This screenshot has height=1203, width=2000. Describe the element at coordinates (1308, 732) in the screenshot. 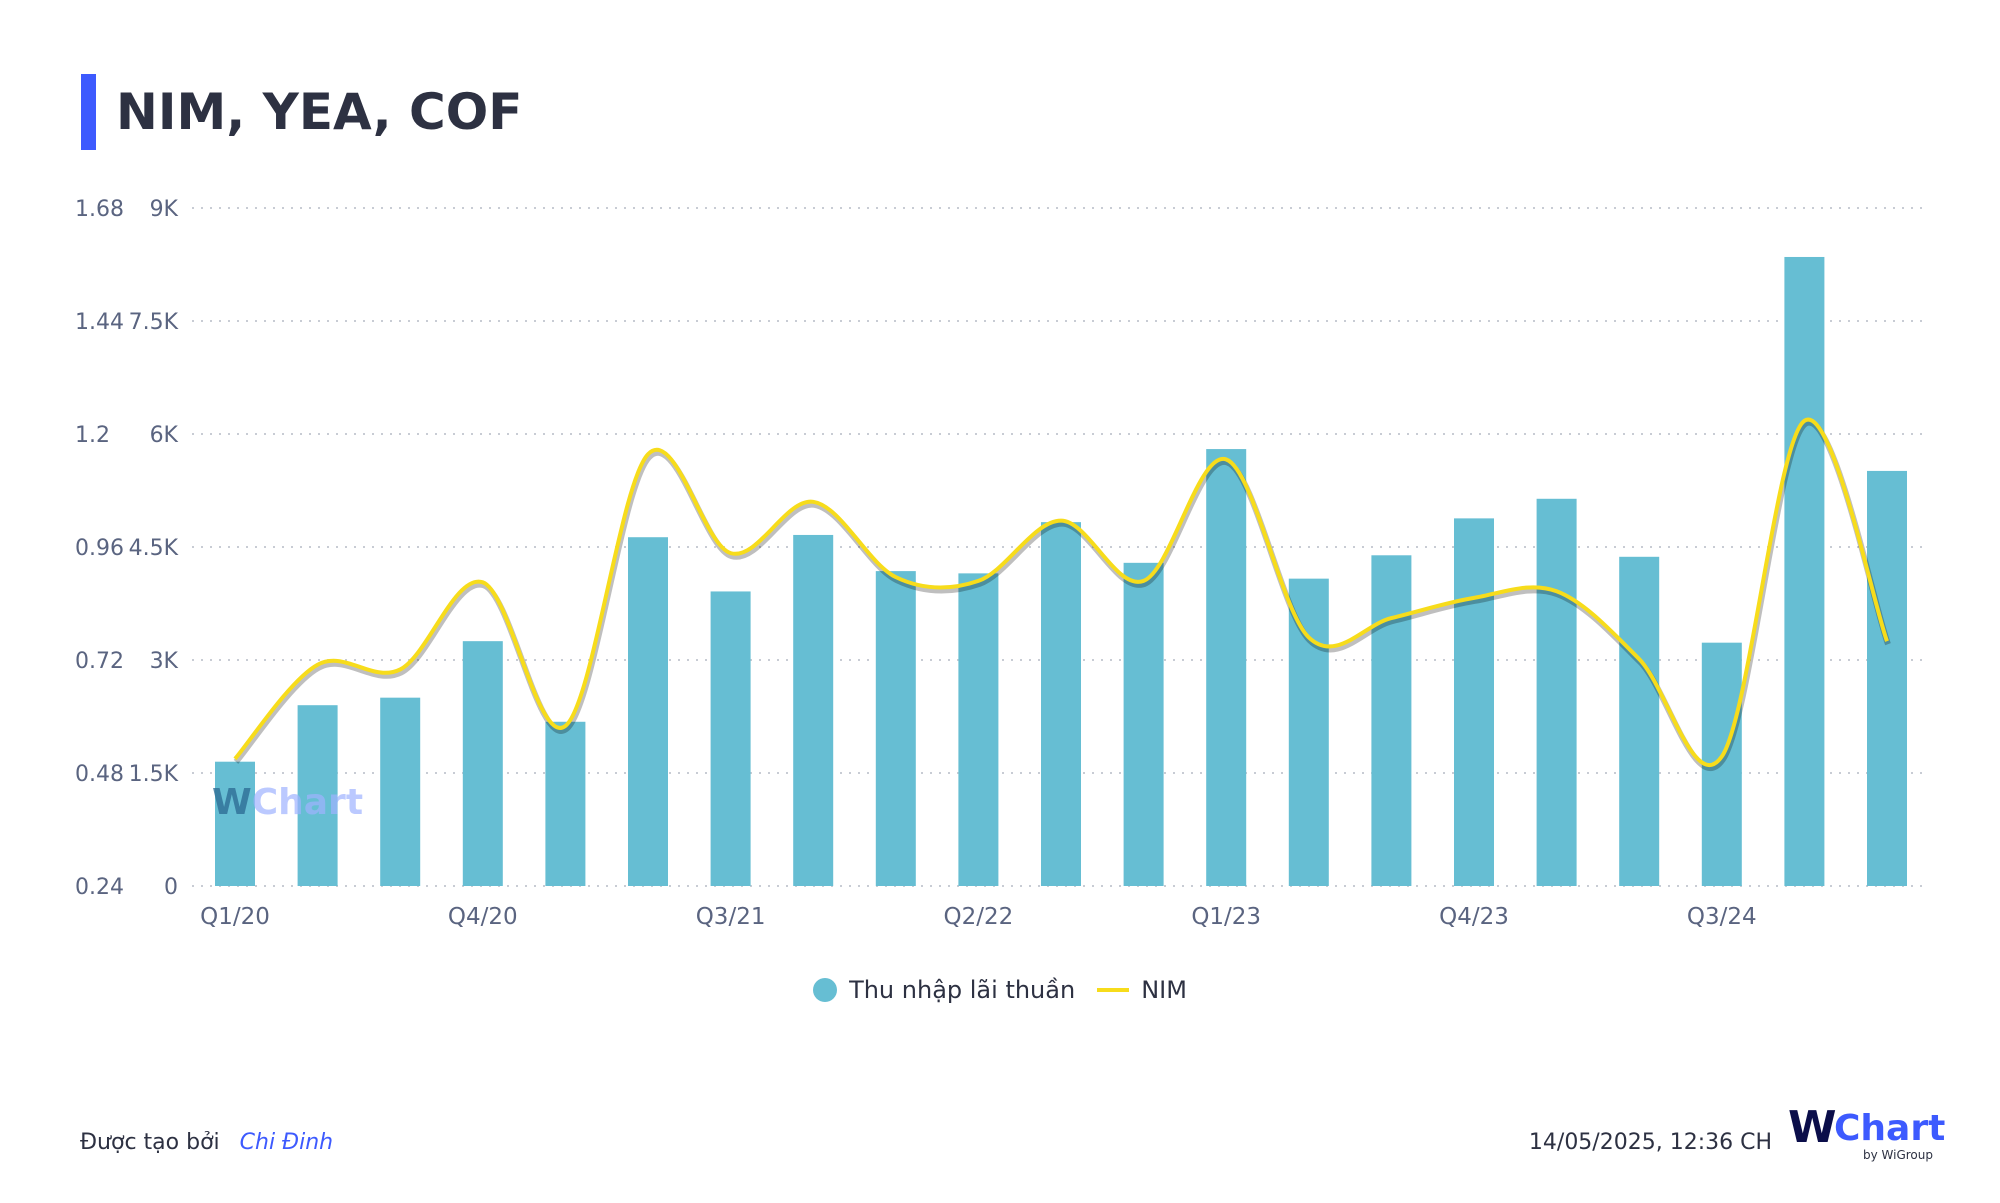

I see `bar-Q2/23` at that location.